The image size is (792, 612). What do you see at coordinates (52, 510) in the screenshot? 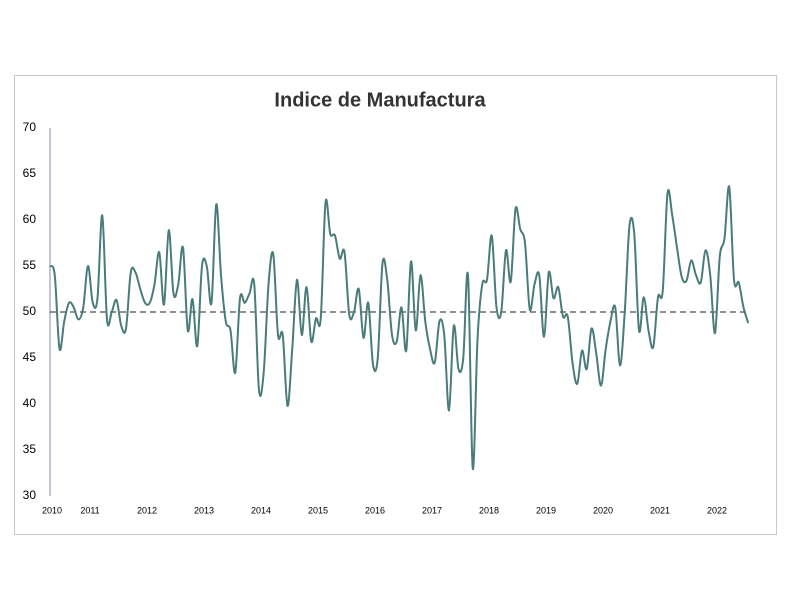
I see `x-tick-label: 2010` at bounding box center [52, 510].